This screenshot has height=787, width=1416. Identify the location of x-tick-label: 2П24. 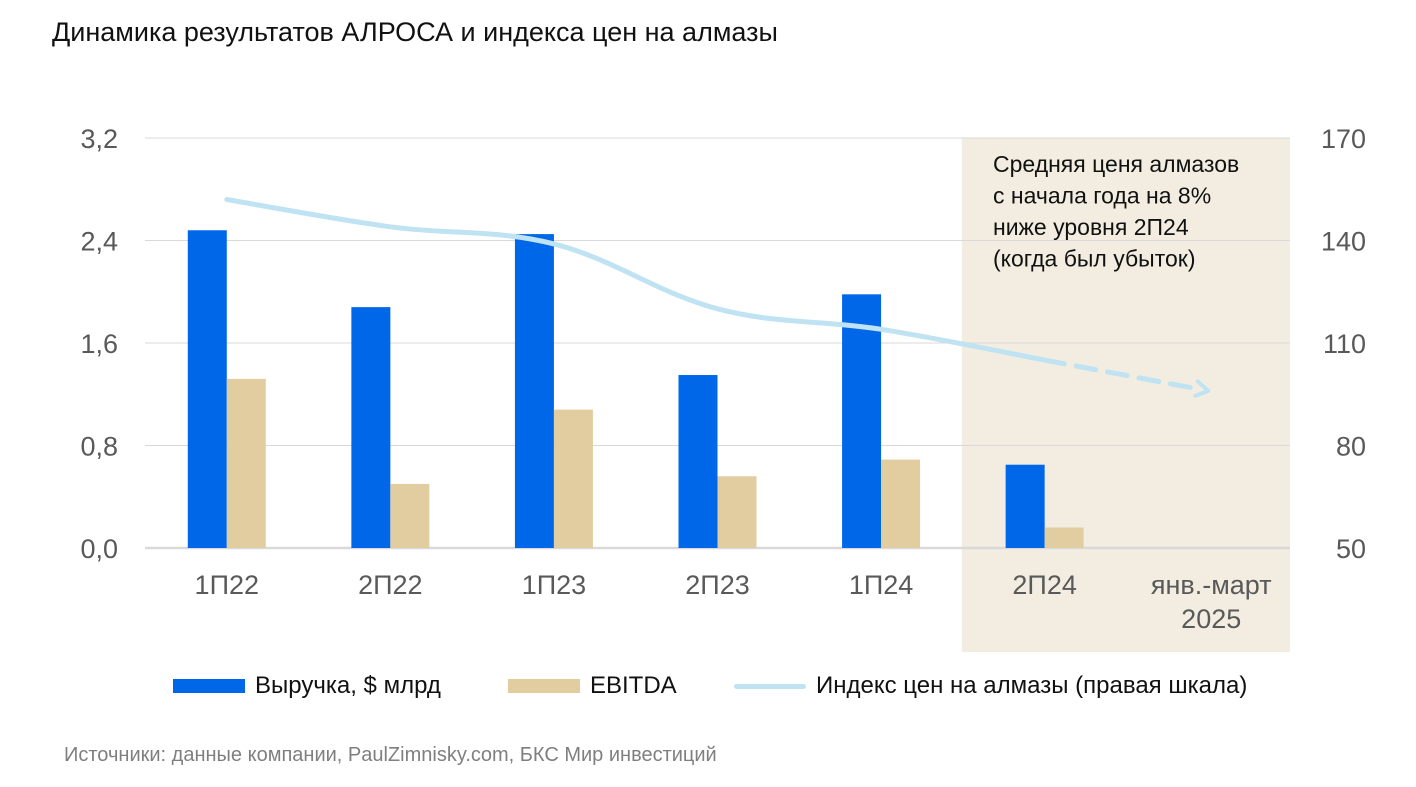
(1044, 585).